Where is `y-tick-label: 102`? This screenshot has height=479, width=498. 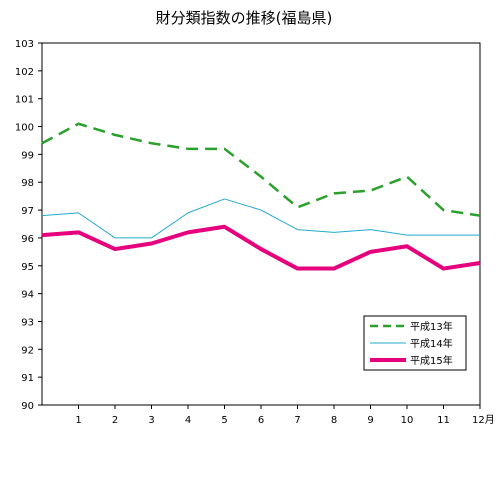 y-tick-label: 102 is located at coordinates (24, 72).